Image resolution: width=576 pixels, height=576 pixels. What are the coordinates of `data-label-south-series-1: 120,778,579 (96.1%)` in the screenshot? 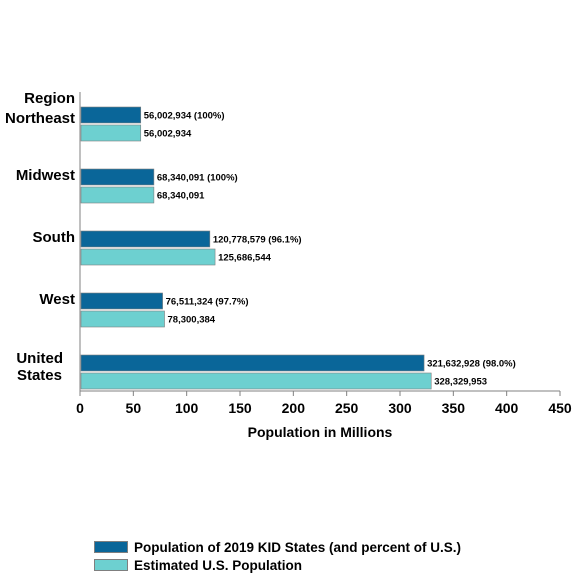 It's located at (257, 240).